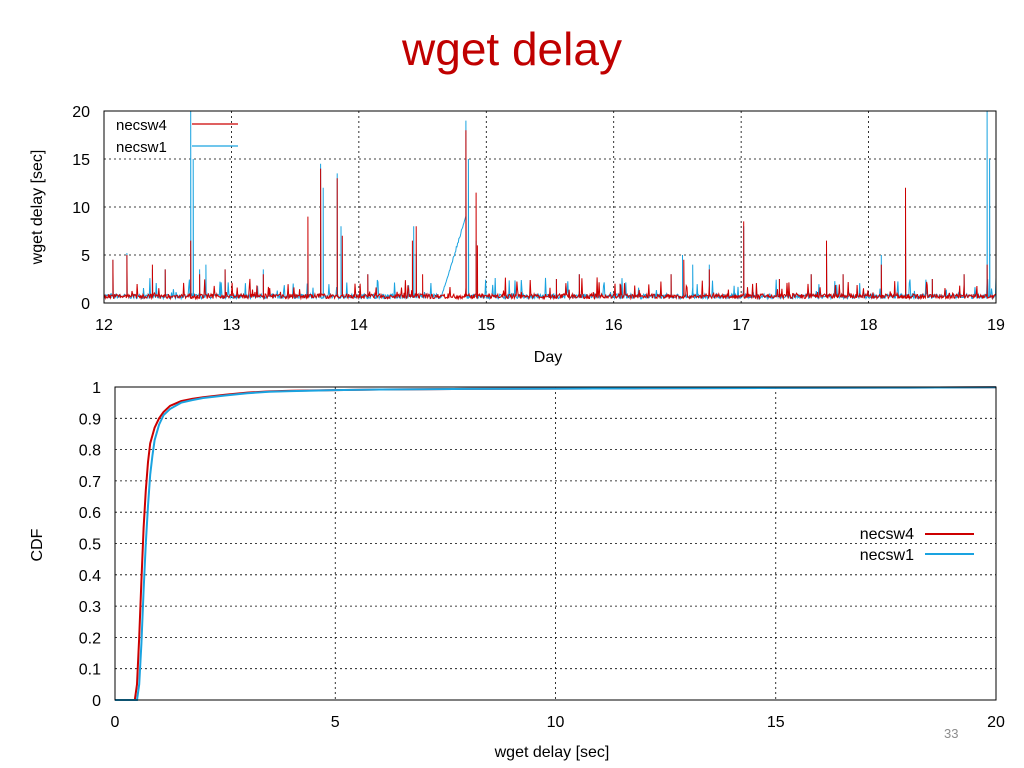 The width and height of the screenshot is (1024, 768). Describe the element at coordinates (81, 112) in the screenshot. I see `top-y-tick-label: 20` at that location.